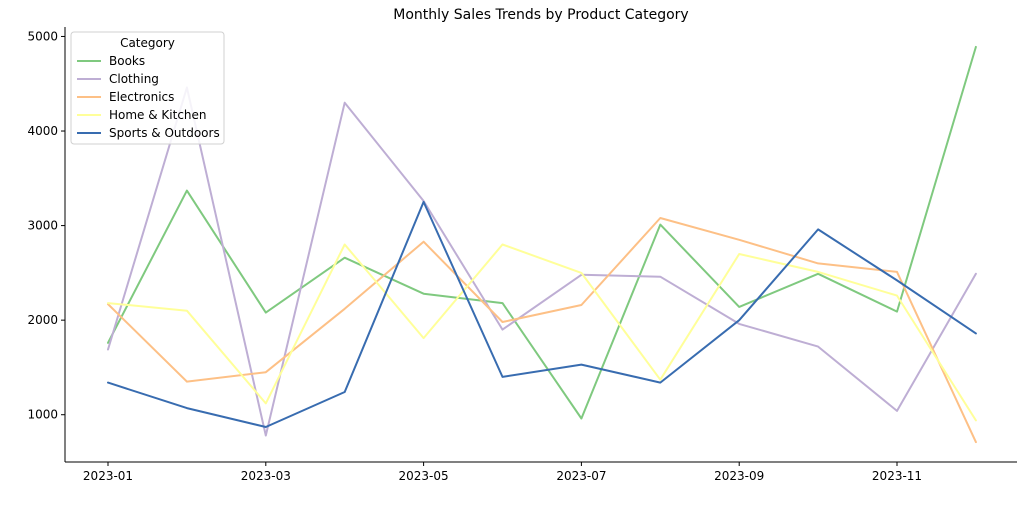 The image size is (1024, 508). What do you see at coordinates (581, 476) in the screenshot?
I see `x-tick-label: 2023-07` at bounding box center [581, 476].